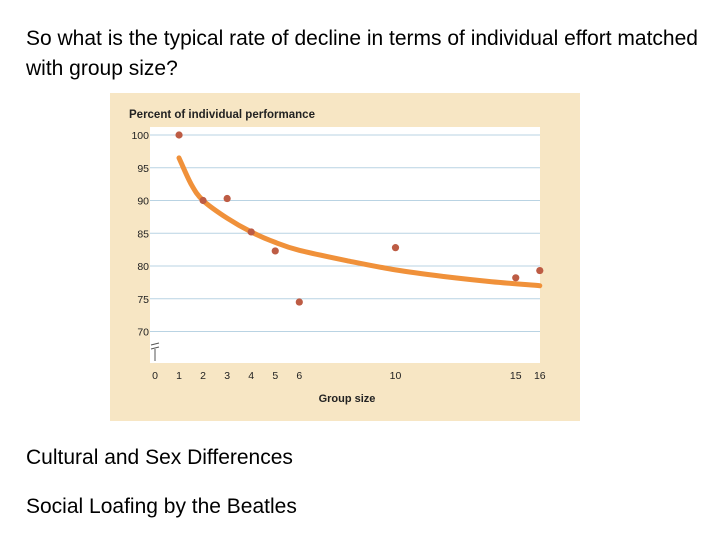 The height and width of the screenshot is (540, 720). What do you see at coordinates (516, 376) in the screenshot?
I see `x-tick-label-15: 15` at bounding box center [516, 376].